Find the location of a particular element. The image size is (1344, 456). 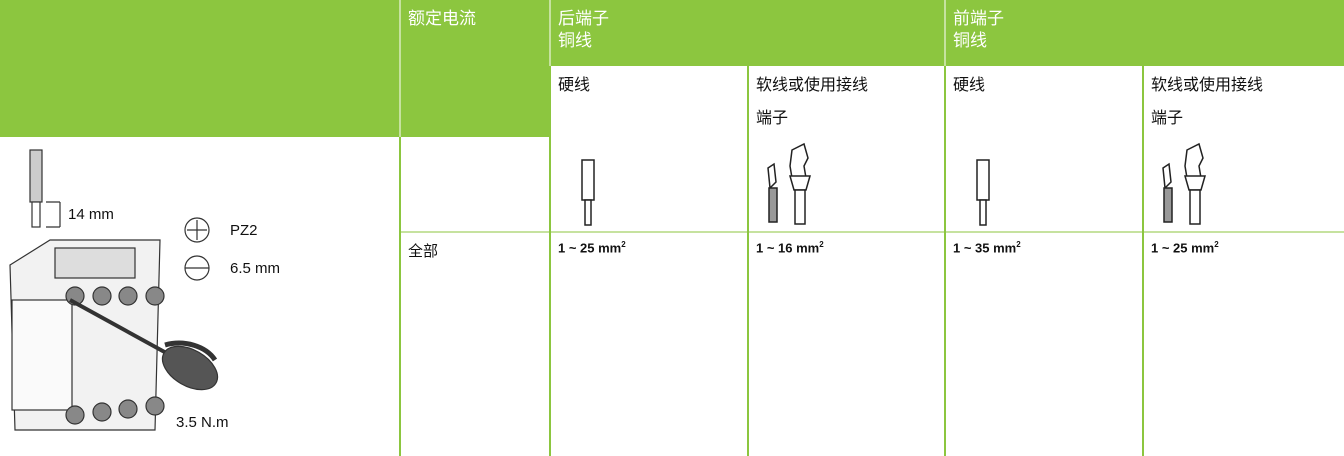

value-text: 1 ~ 16 mm is located at coordinates (788, 248).